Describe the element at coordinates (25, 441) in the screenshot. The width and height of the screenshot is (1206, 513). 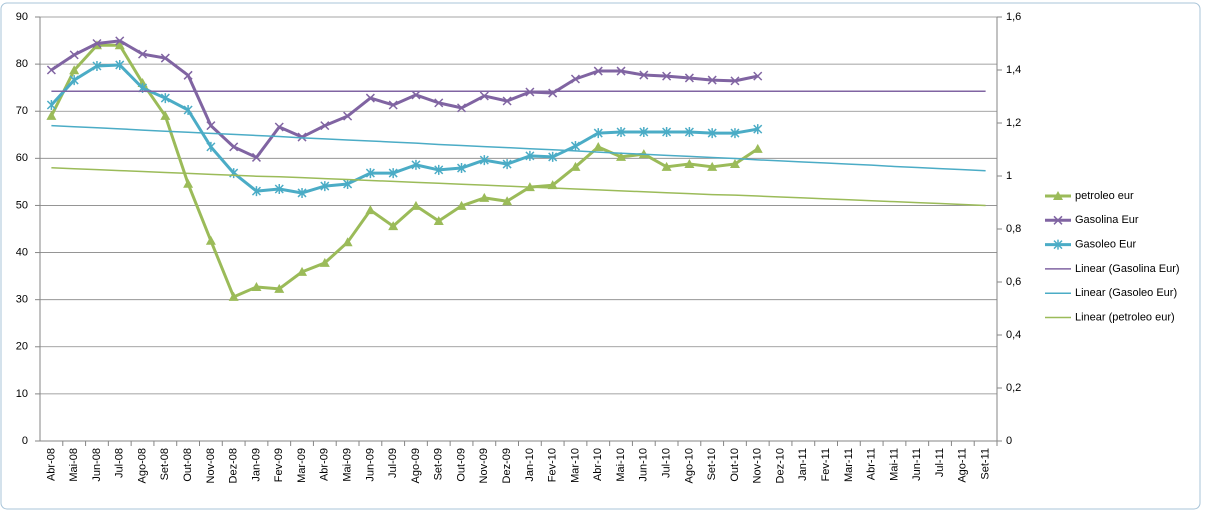
I see `y-tick-label: 0` at that location.